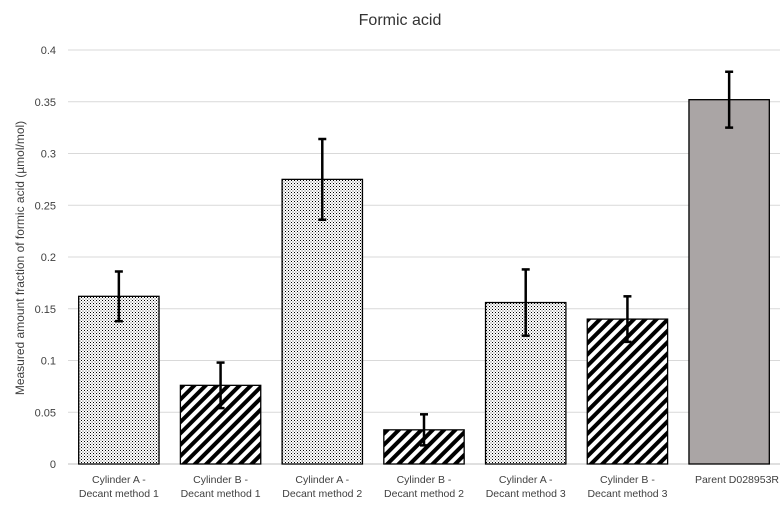 This screenshot has width=780, height=508. What do you see at coordinates (45, 103) in the screenshot?
I see `y-tick-label: 0.35` at bounding box center [45, 103].